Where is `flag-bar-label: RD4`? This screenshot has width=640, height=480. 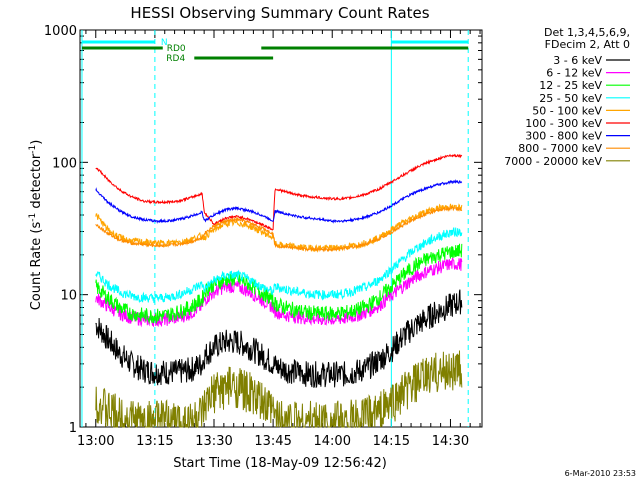 flag-bar-label: RD4 is located at coordinates (175, 59).